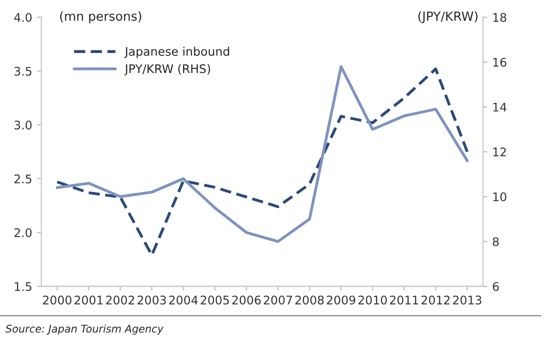 The width and height of the screenshot is (552, 345). Describe the element at coordinates (499, 17) in the screenshot. I see `y2-tick-label: 18` at that location.